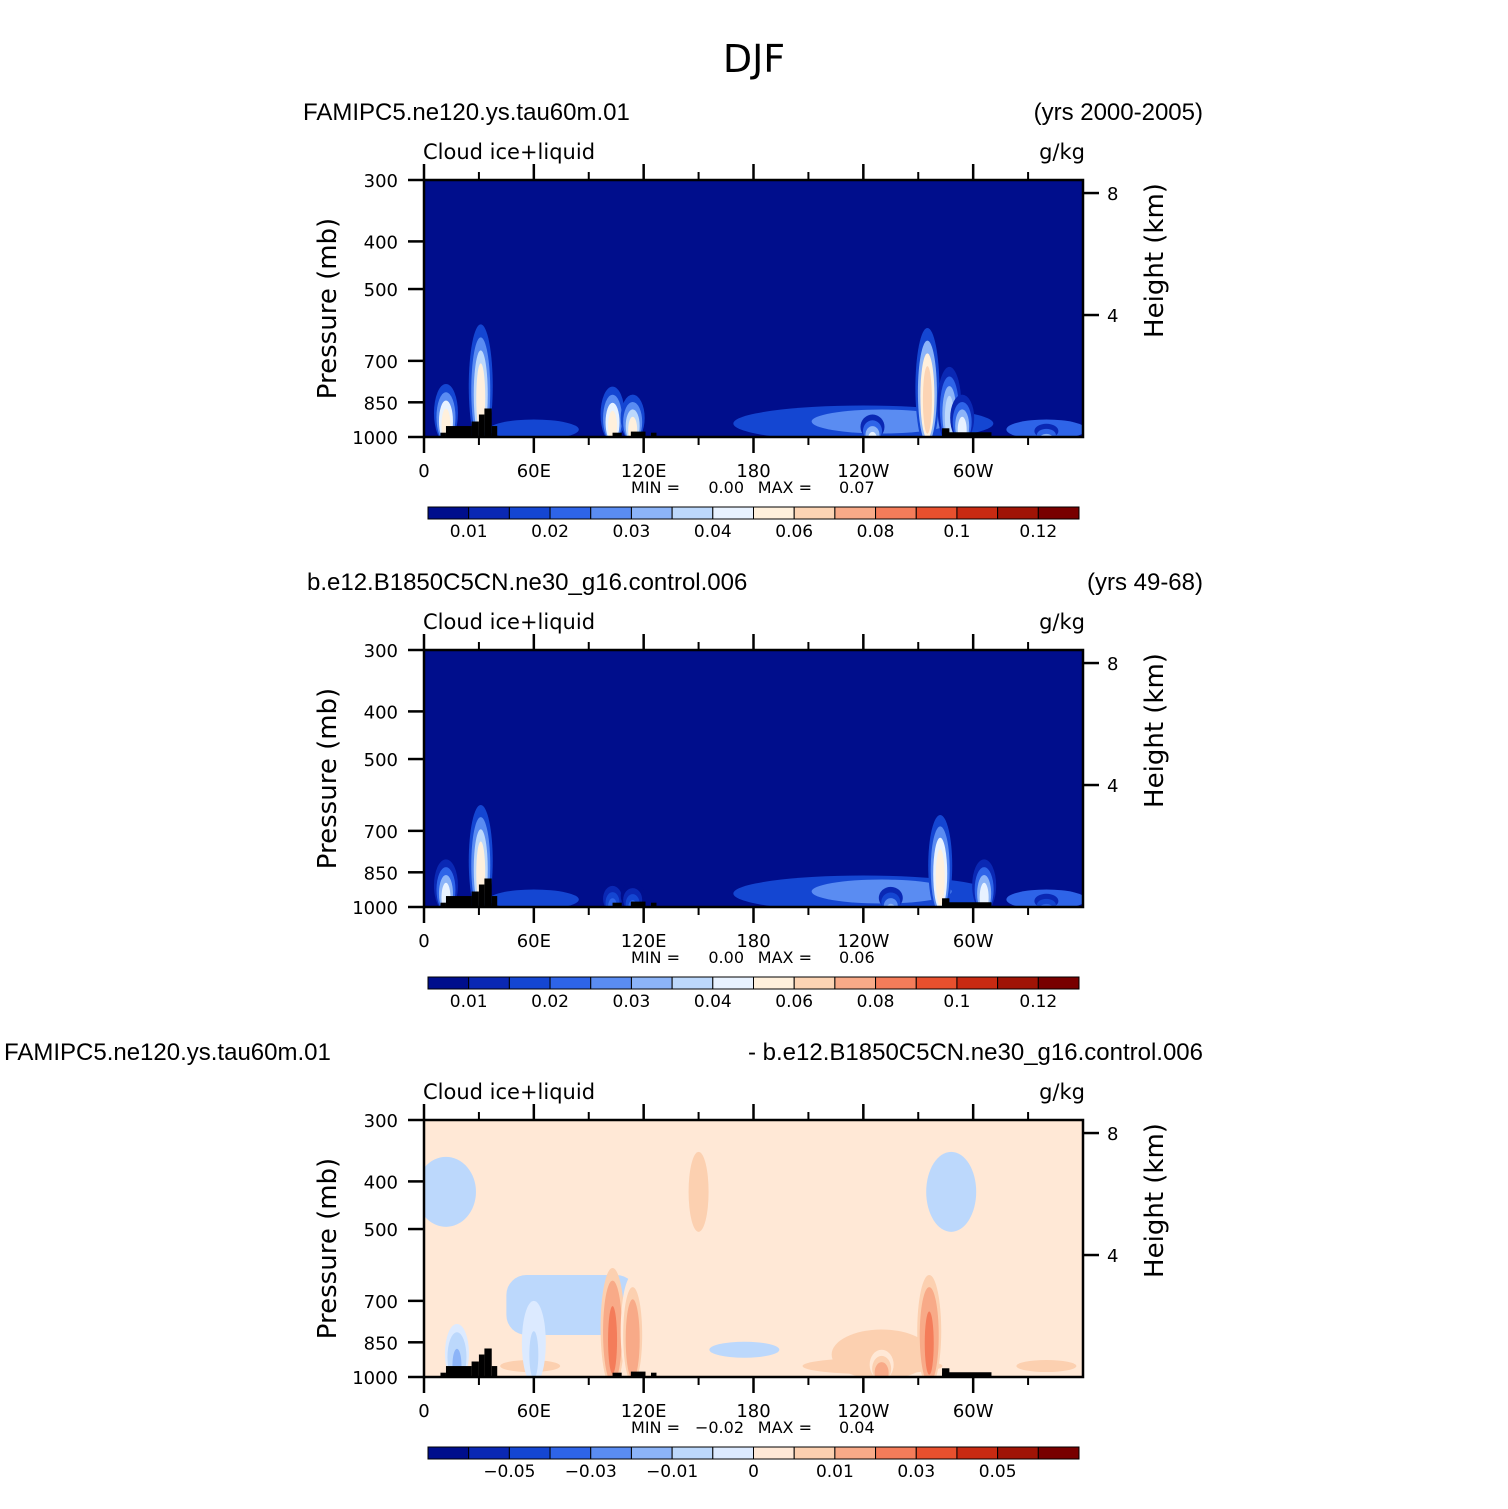 The image size is (1508, 1509). I want to click on field-background, so click(753, 778).